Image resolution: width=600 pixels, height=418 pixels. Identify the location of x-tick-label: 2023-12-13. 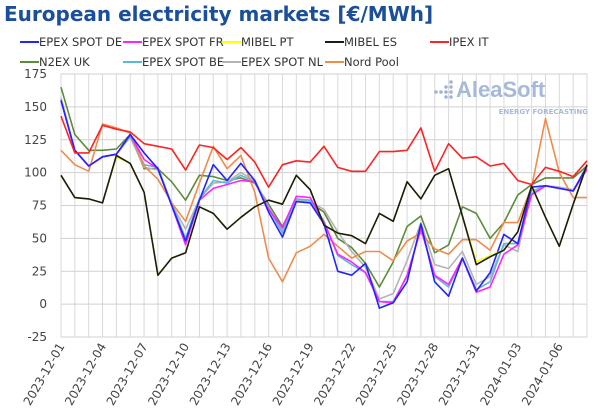
(210, 374).